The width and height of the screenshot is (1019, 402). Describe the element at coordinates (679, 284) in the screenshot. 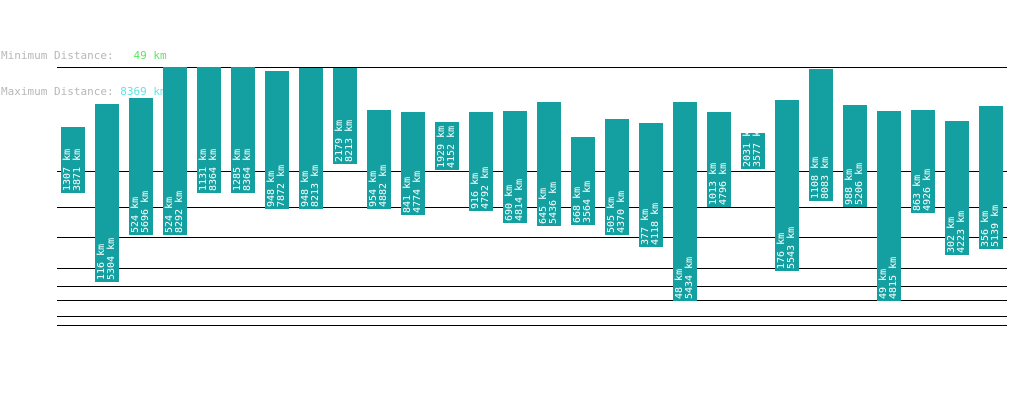

I see `bar-min-label: 48 km` at that location.